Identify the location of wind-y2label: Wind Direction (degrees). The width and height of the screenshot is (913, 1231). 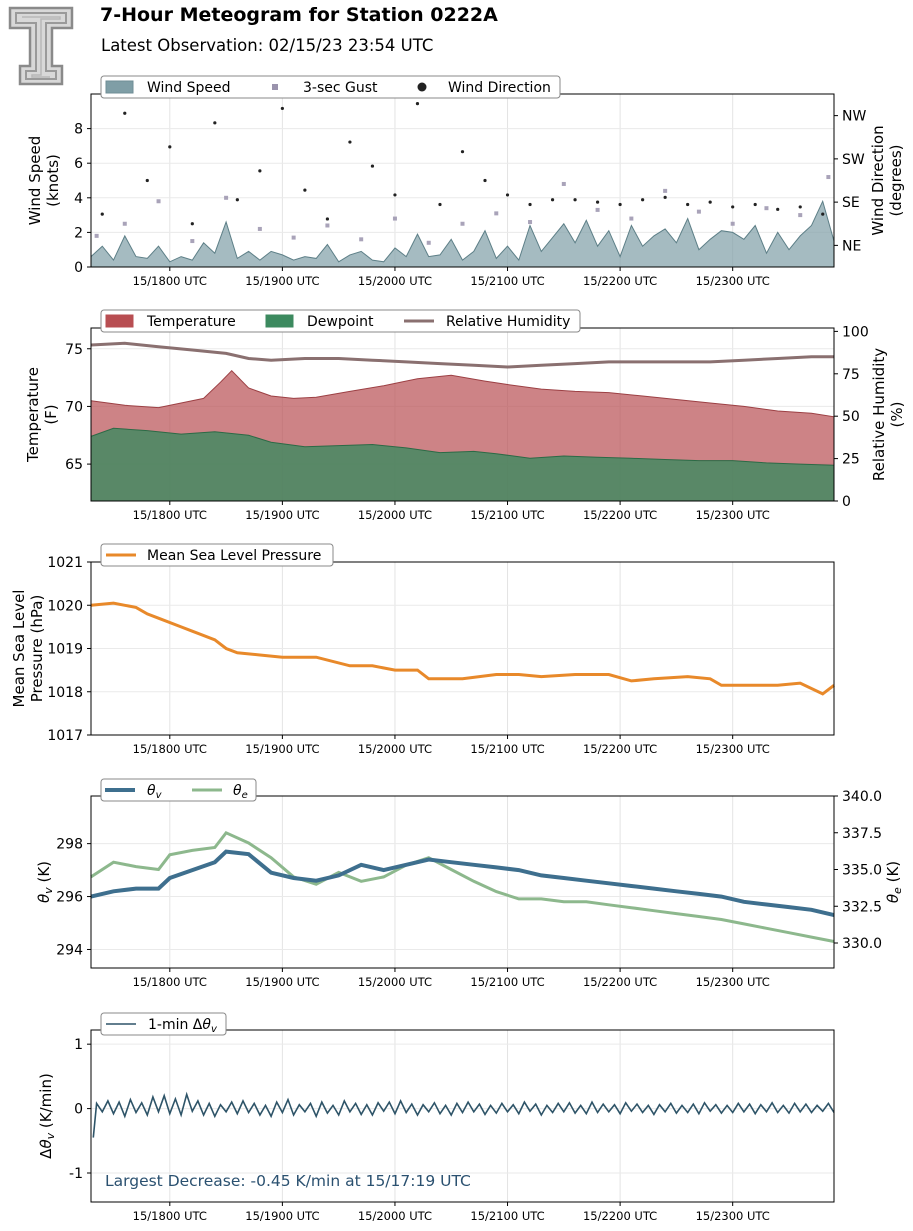
(887, 180).